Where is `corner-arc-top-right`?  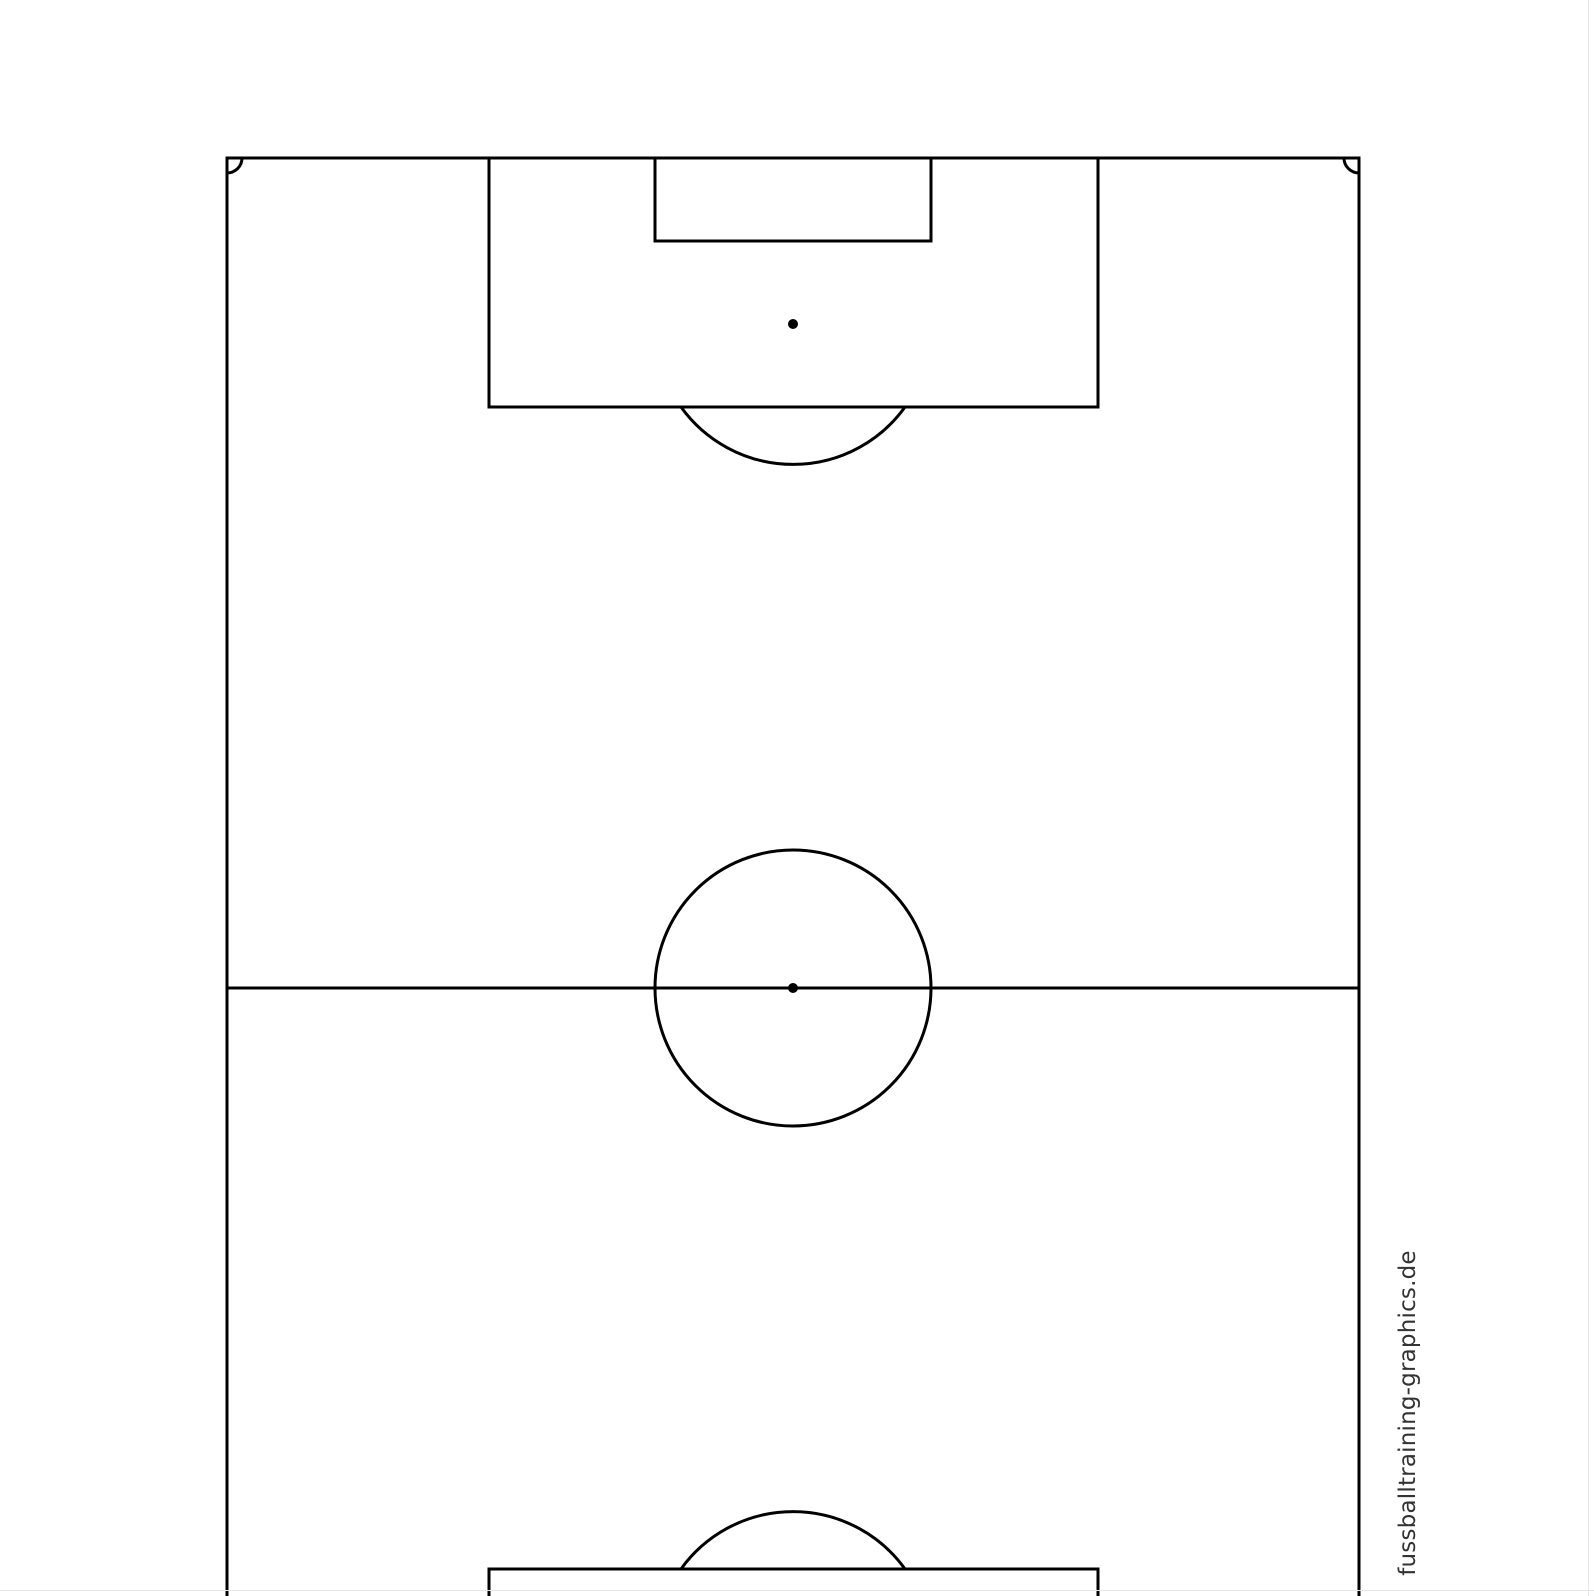
corner-arc-top-right is located at coordinates (1351, 166).